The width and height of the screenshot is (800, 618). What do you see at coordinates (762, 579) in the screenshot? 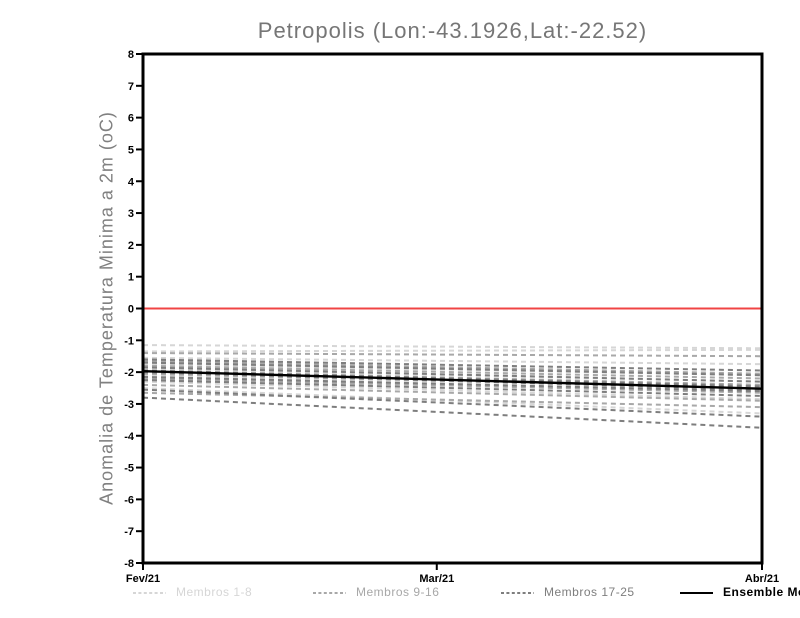
I see `x-tick-label: Abr/21` at bounding box center [762, 579].